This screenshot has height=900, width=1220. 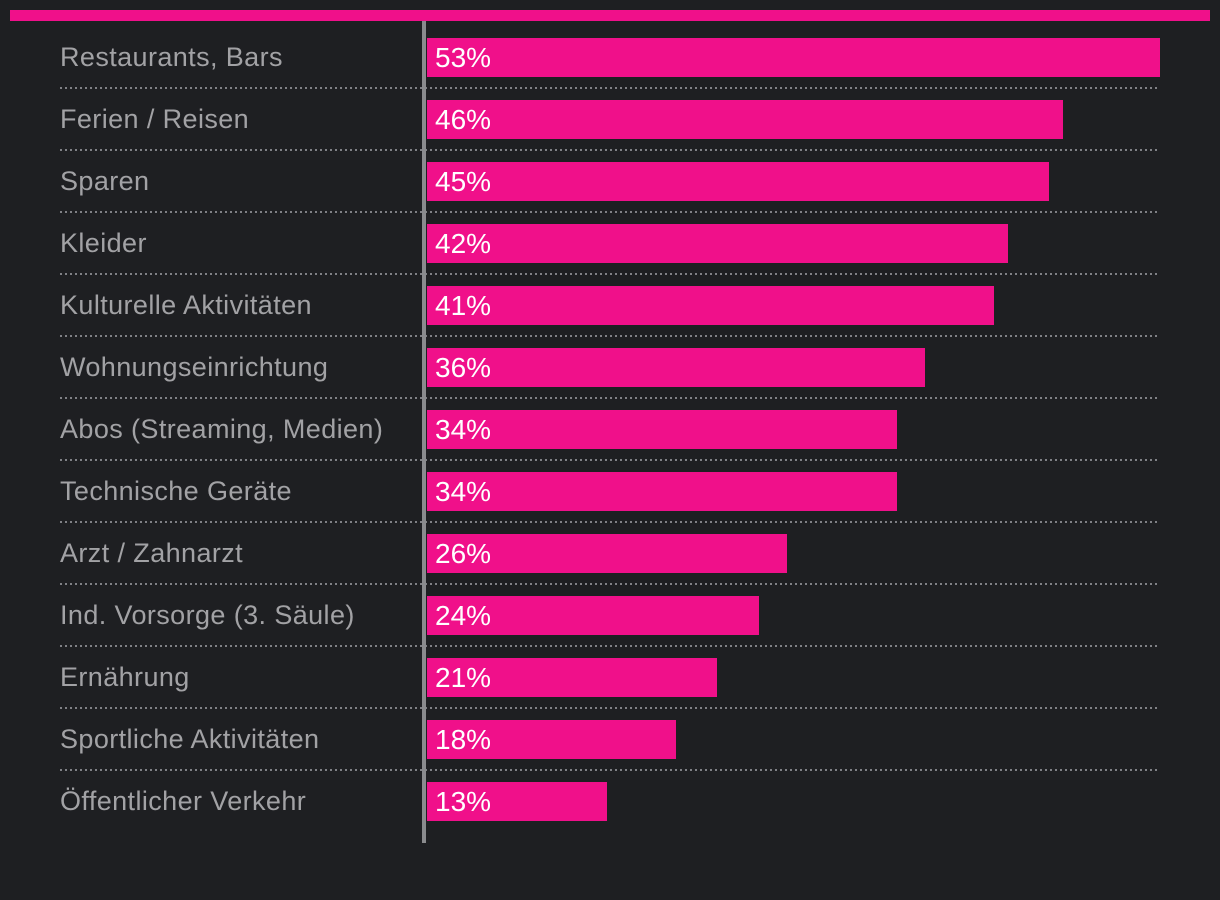 What do you see at coordinates (463, 553) in the screenshot?
I see `value-label: 26%` at bounding box center [463, 553].